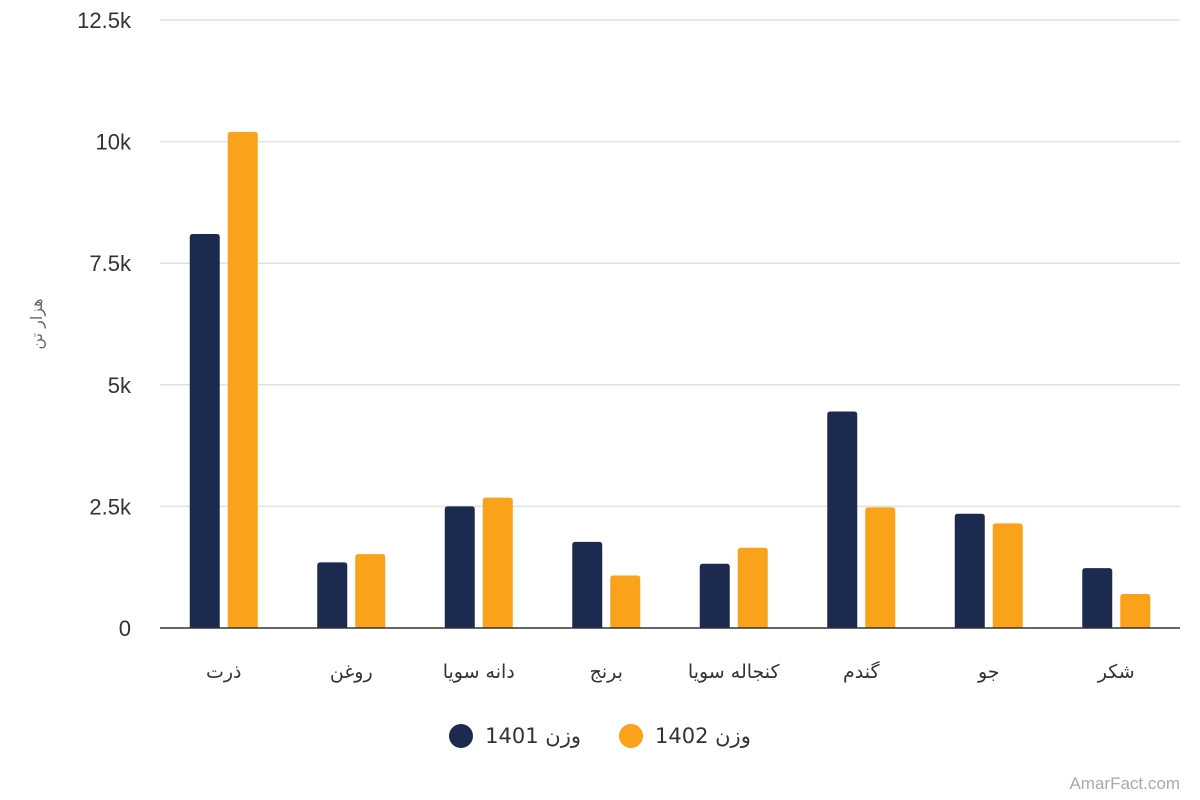 This screenshot has width=1200, height=800. I want to click on x-axis-labels: ذرت روغن دانه سویا برنج کنجاله سویا گندم جو شکر, so click(670, 671).